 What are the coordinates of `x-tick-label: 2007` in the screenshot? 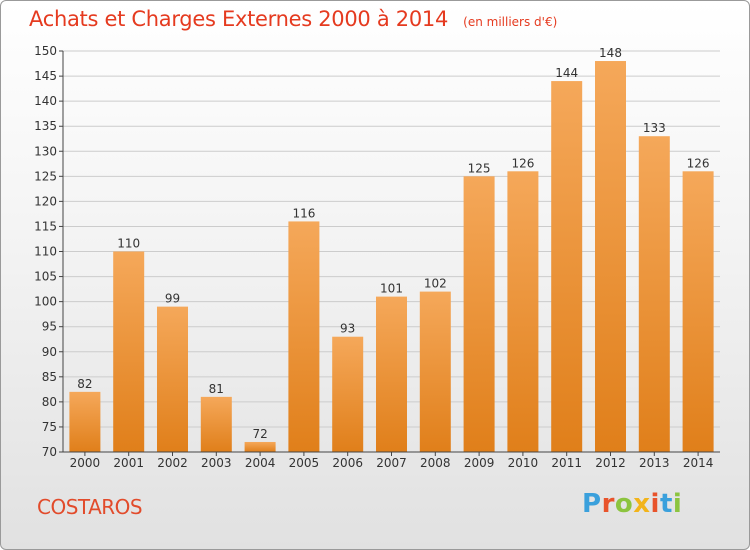 It's located at (391, 463).